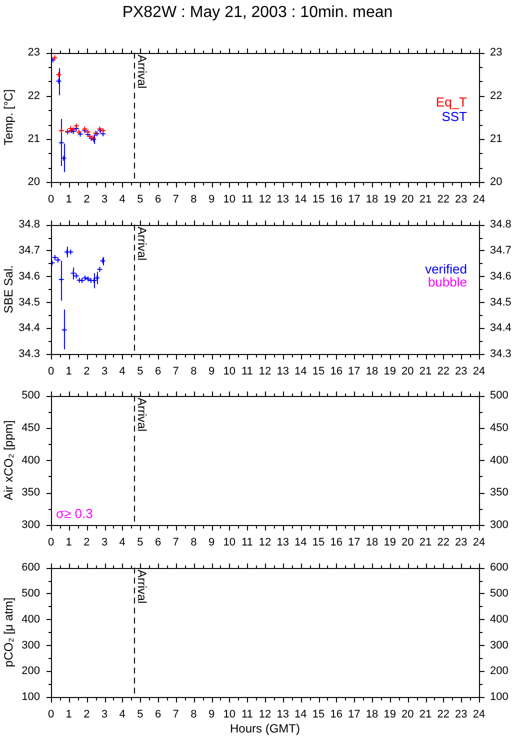 This screenshot has width=515, height=739. Describe the element at coordinates (31, 671) in the screenshot. I see `y-tick-label: 200` at that location.